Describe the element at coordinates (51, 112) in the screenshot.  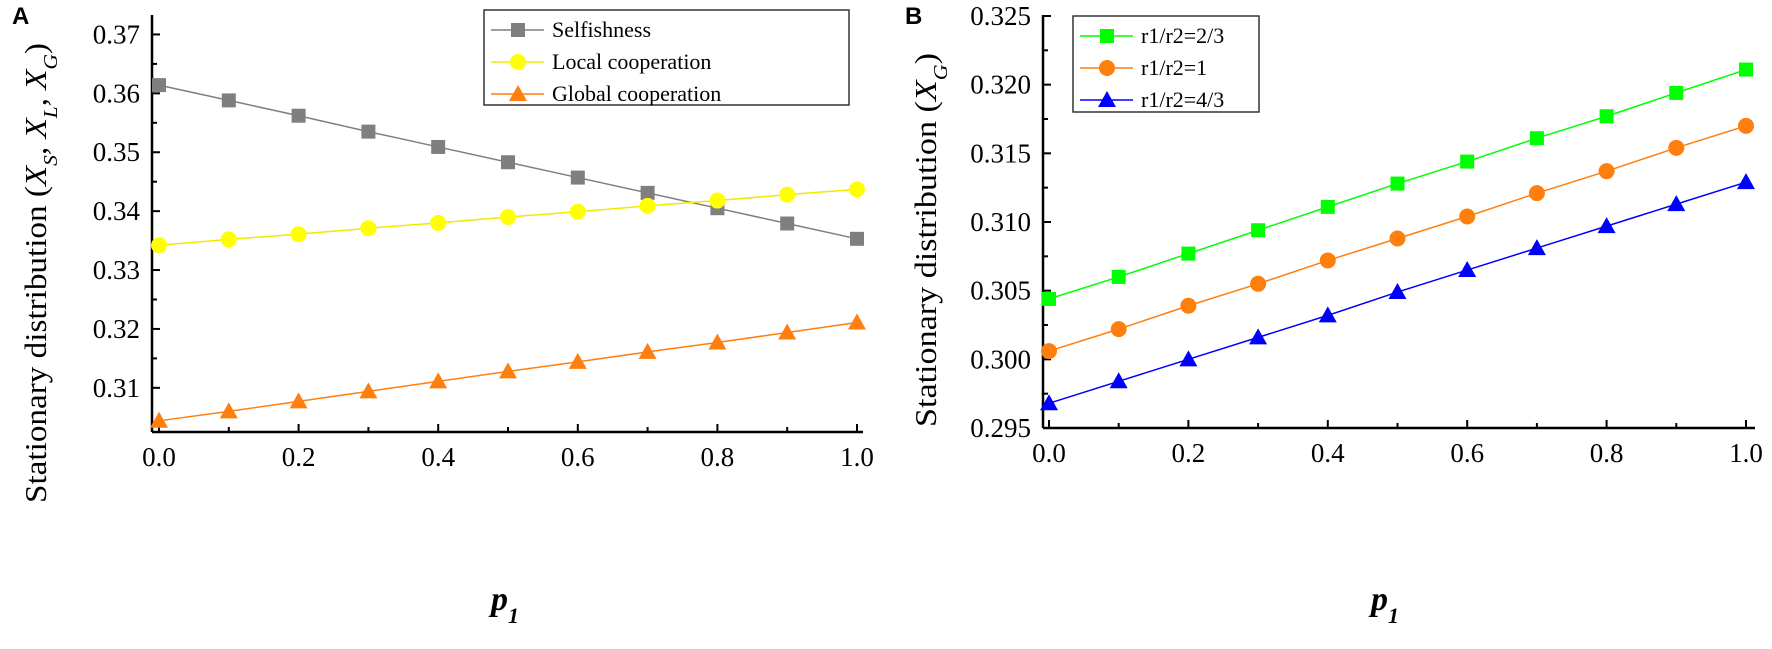
I see `y-axis-label-part: L` at that location.